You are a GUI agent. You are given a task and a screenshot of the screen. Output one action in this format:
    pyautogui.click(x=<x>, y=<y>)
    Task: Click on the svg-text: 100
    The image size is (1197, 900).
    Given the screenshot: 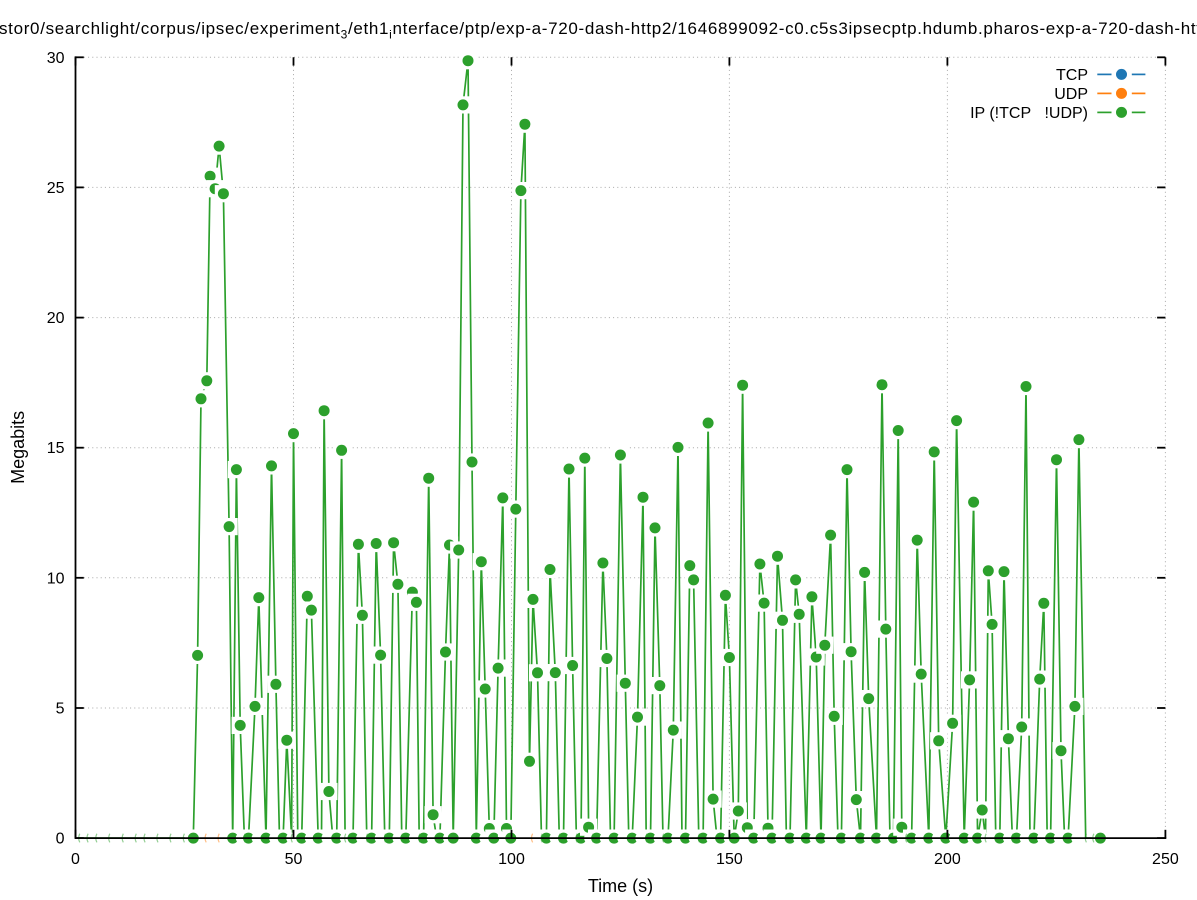 What is the action you would take?
    pyautogui.click(x=511, y=859)
    